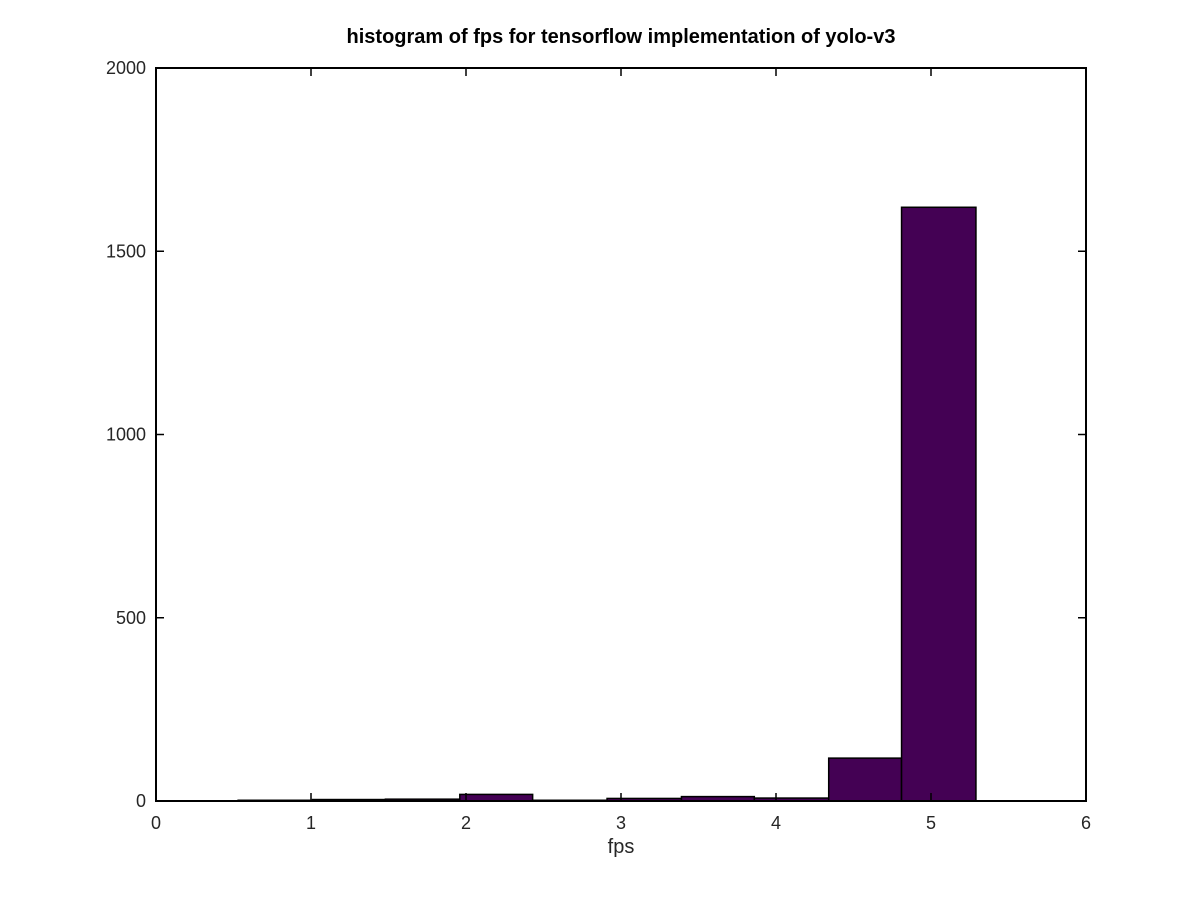  What do you see at coordinates (126, 435) in the screenshot?
I see `y-tick-label-1000: 1000` at bounding box center [126, 435].